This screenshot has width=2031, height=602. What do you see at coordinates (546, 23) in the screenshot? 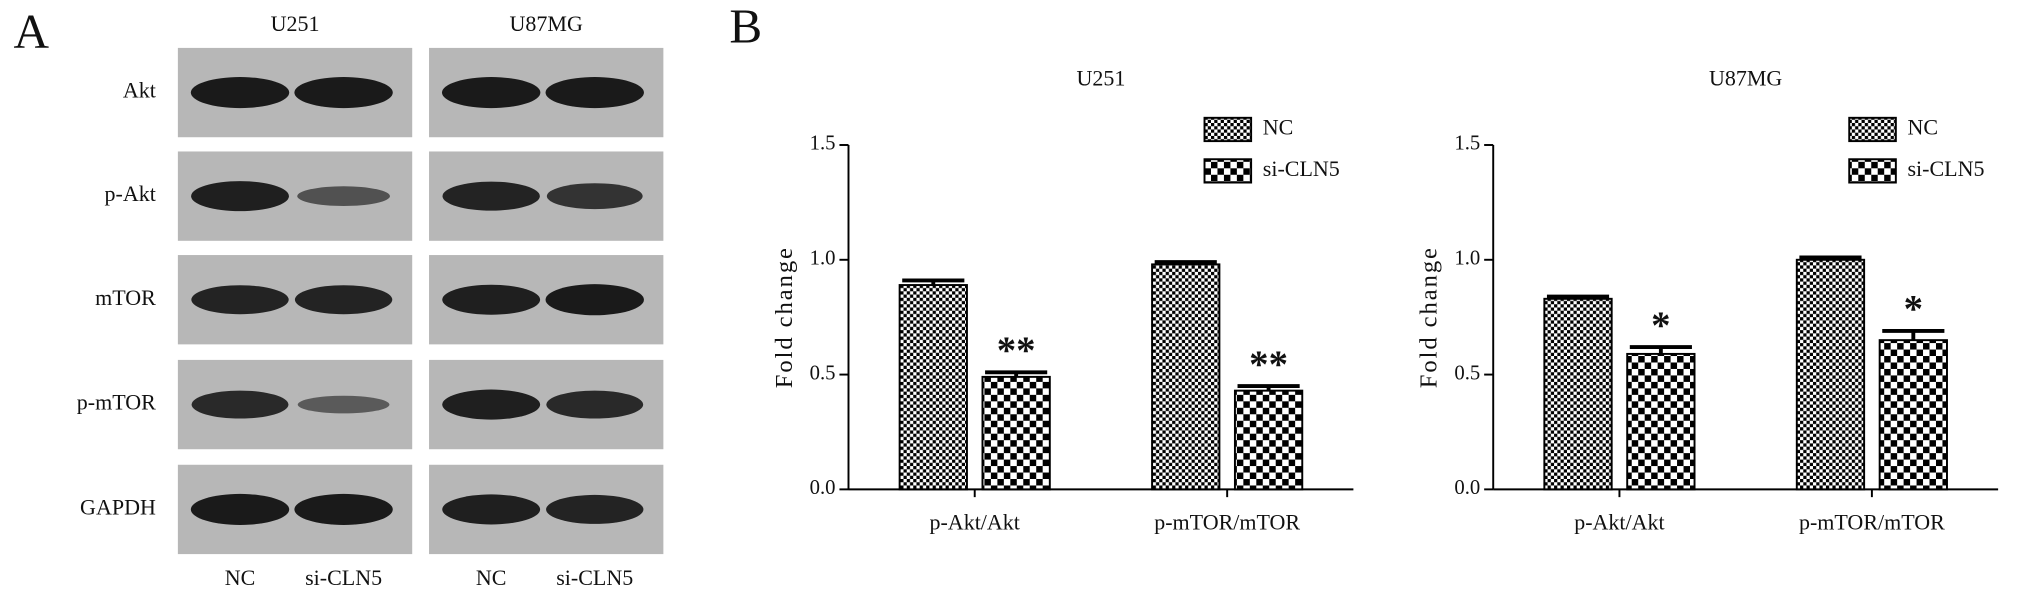
I see `cell-line-label: U87MG` at bounding box center [546, 23].